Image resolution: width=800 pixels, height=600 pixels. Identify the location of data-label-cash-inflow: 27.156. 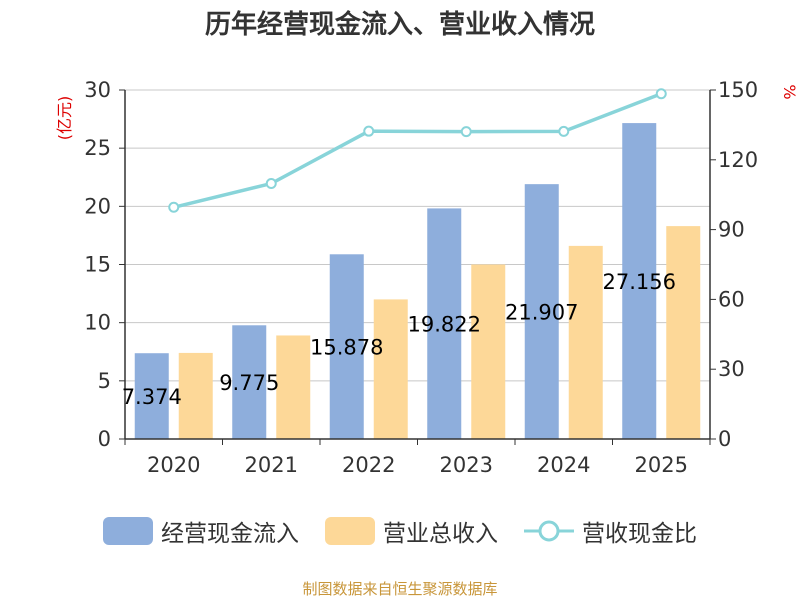
(639, 282).